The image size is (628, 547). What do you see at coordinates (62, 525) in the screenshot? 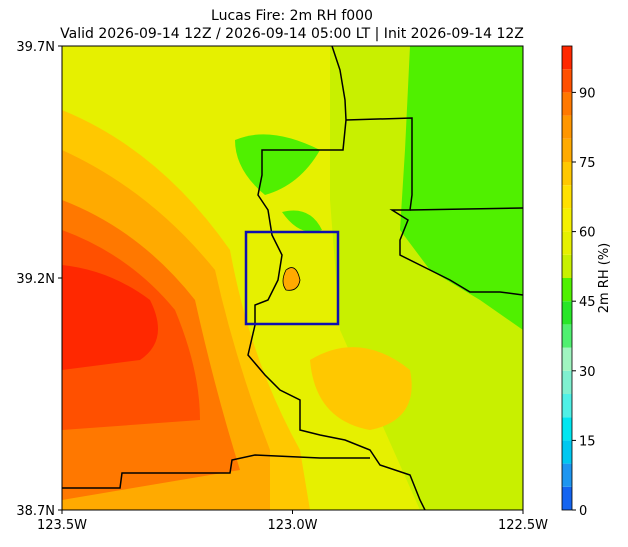
I see `x-tick-label: 123.5W` at bounding box center [62, 525].